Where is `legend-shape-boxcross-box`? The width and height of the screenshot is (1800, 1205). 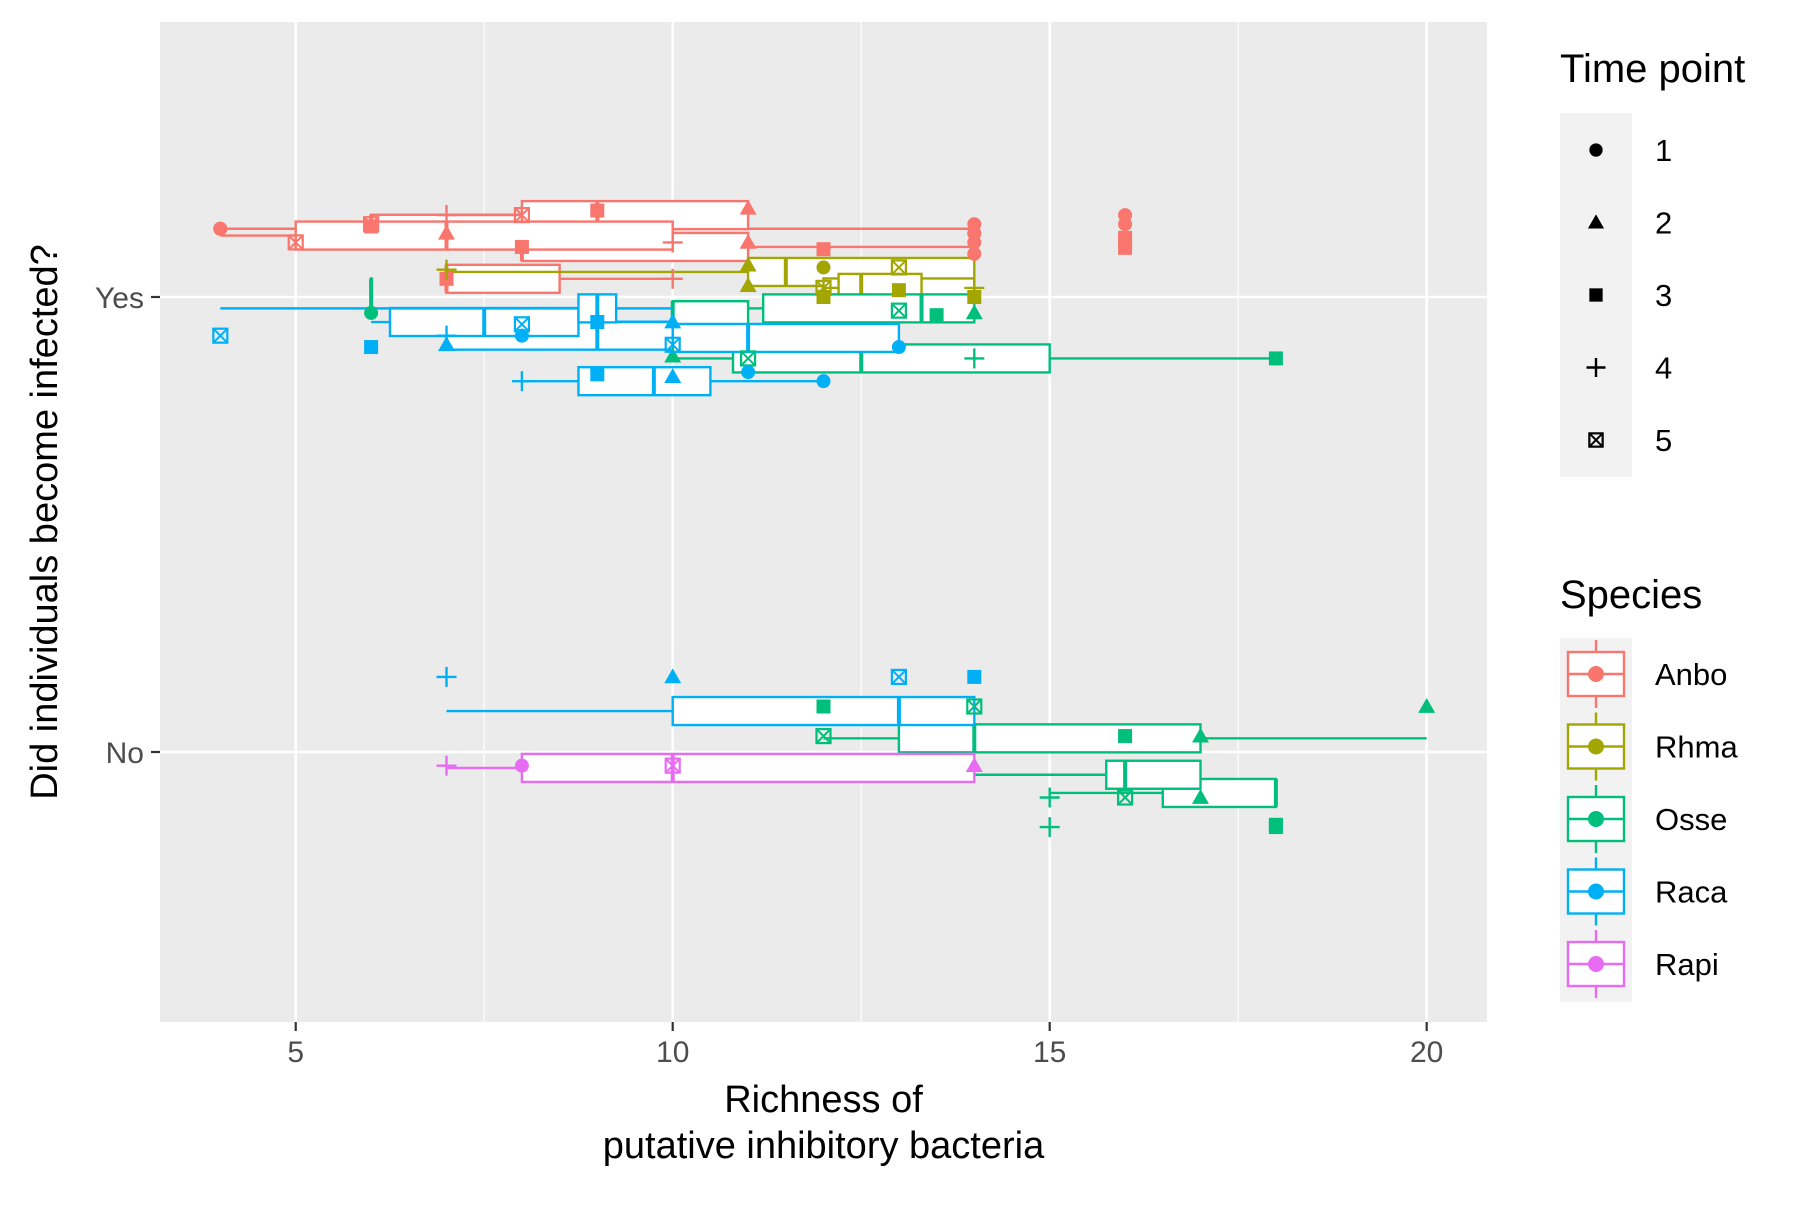 legend-shape-boxcross-box is located at coordinates (1596, 440).